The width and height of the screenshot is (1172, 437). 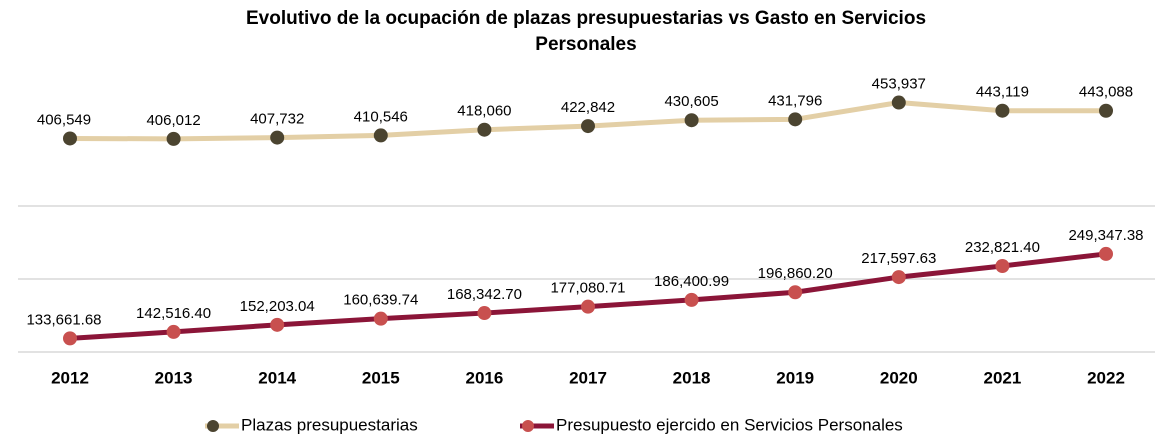 What do you see at coordinates (173, 120) in the screenshot?
I see `data-label: 406,012` at bounding box center [173, 120].